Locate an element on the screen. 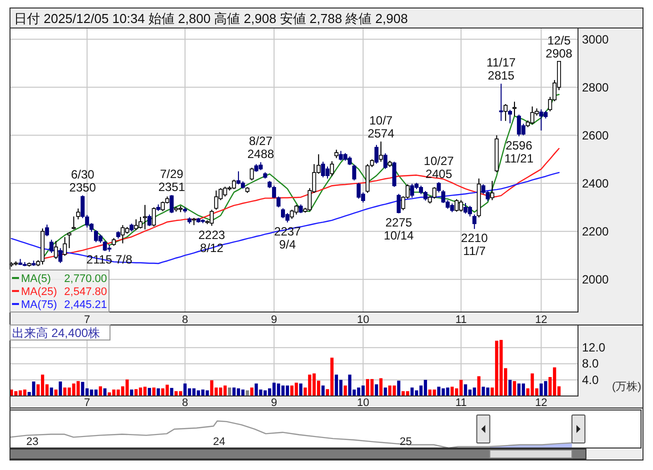 This screenshot has height=470, width=653. legend-label: MA(25) 2,547.80 is located at coordinates (64, 292).